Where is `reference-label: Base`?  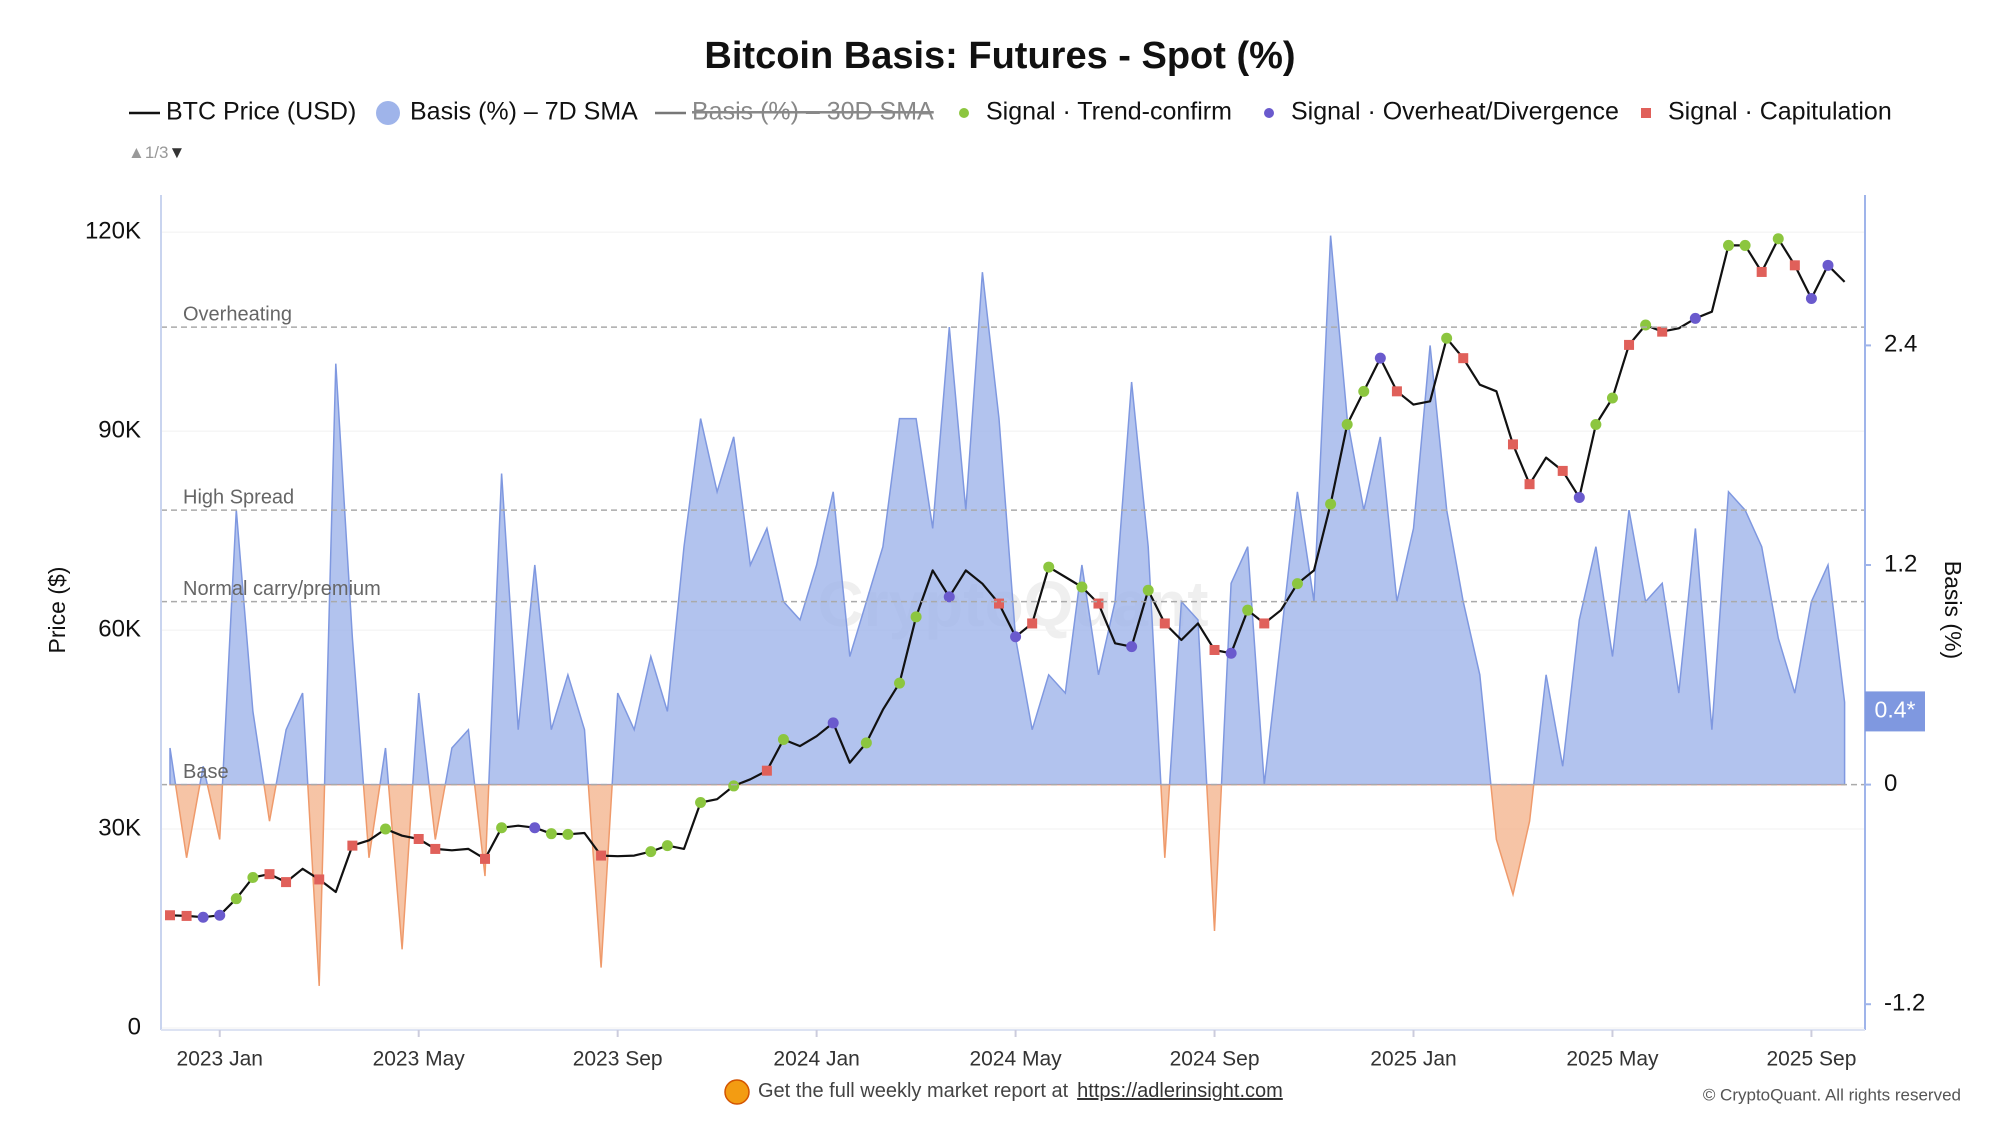
reference-label: Base is located at coordinates (206, 772).